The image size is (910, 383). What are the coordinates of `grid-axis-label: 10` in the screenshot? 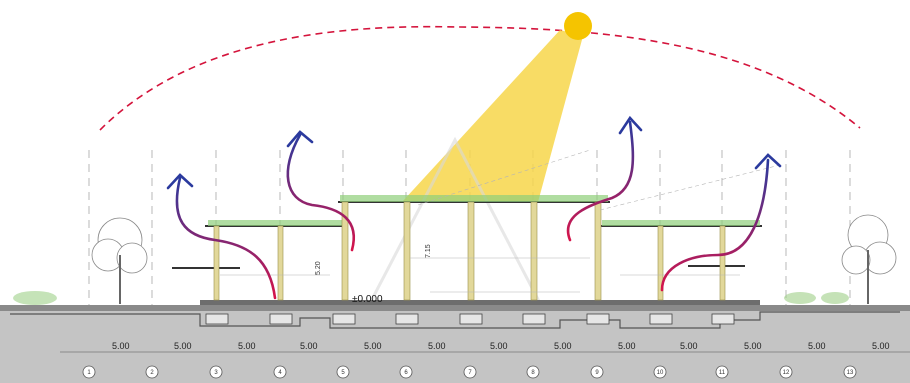 It's located at (660, 373).